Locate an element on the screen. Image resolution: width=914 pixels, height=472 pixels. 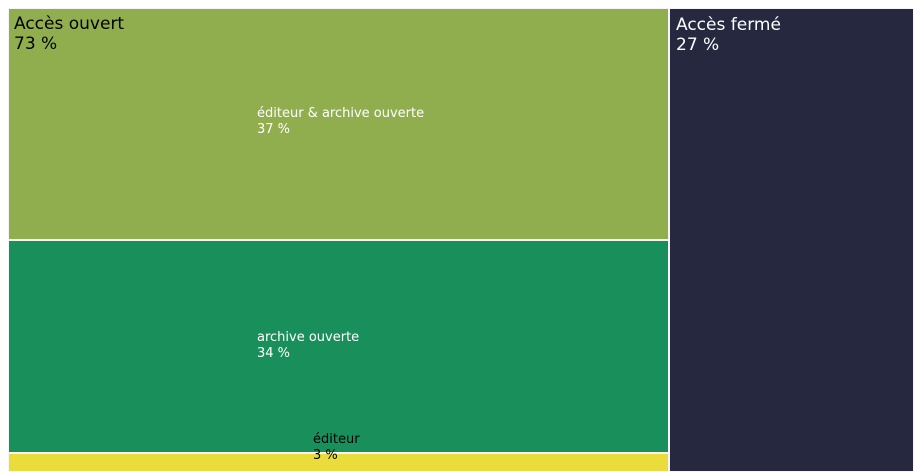
tile-name: Accès fermé is located at coordinates (728, 25).